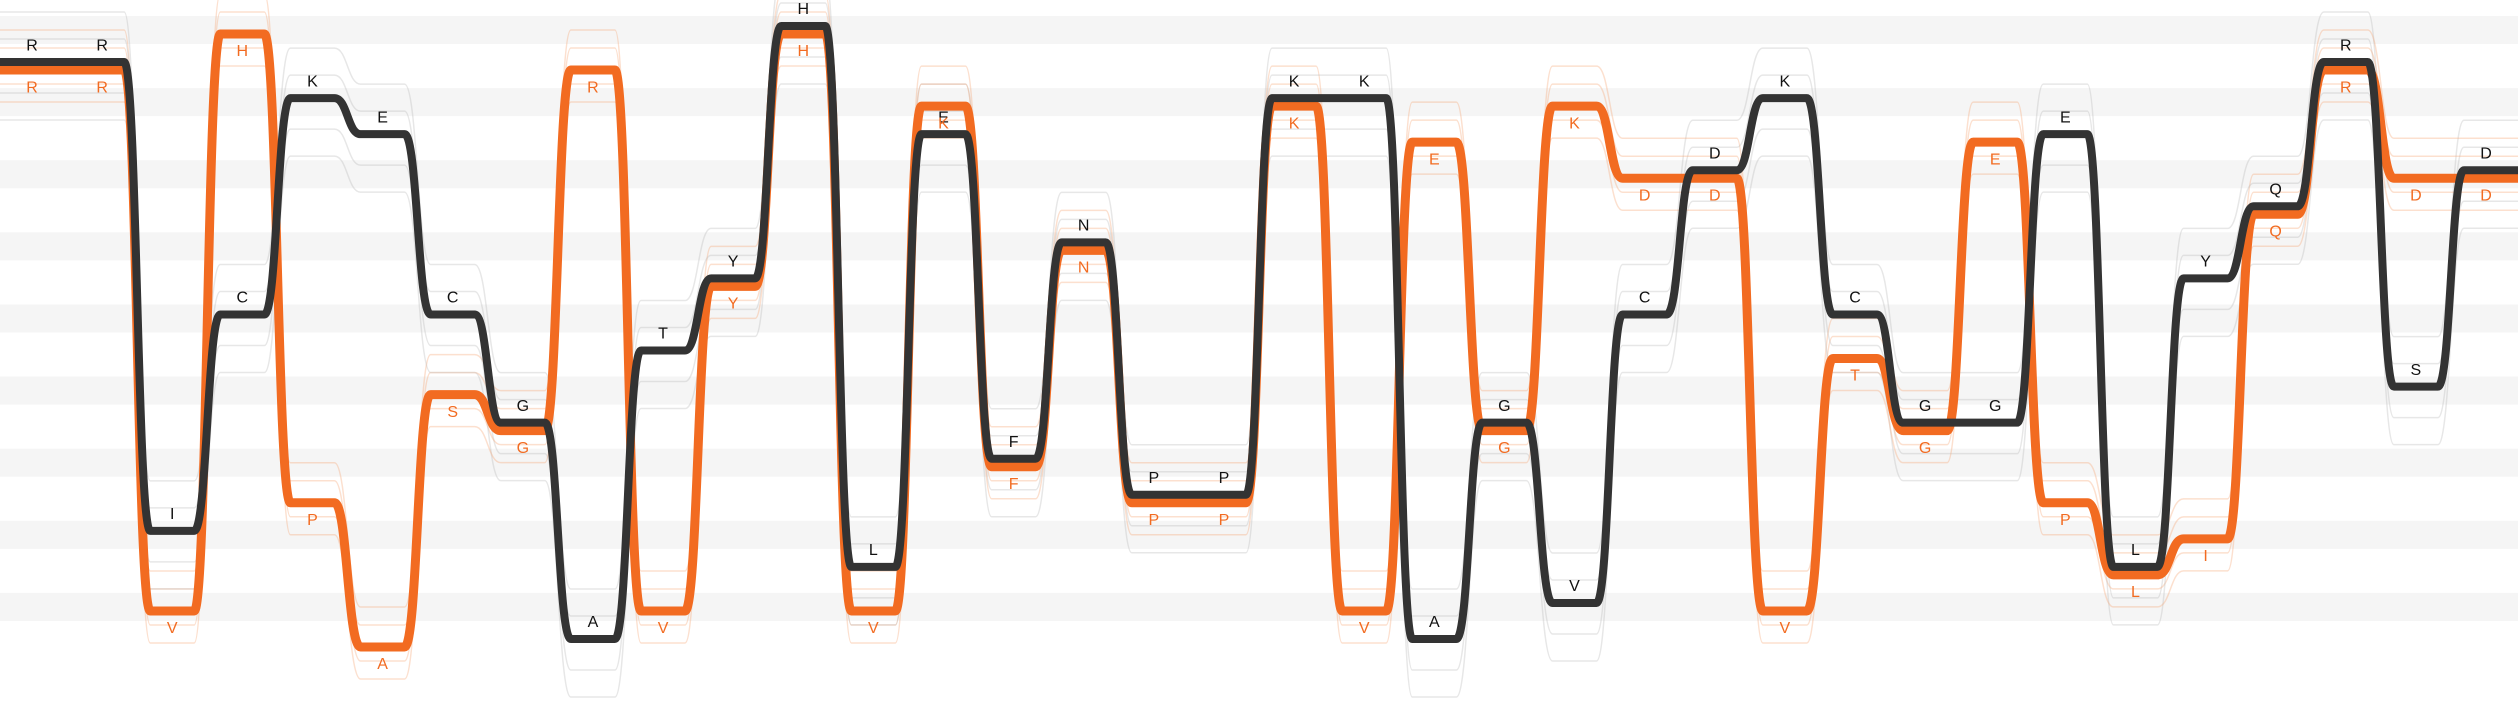 The image size is (2518, 726). Describe the element at coordinates (1084, 268) in the screenshot. I see `orange-label: N` at that location.